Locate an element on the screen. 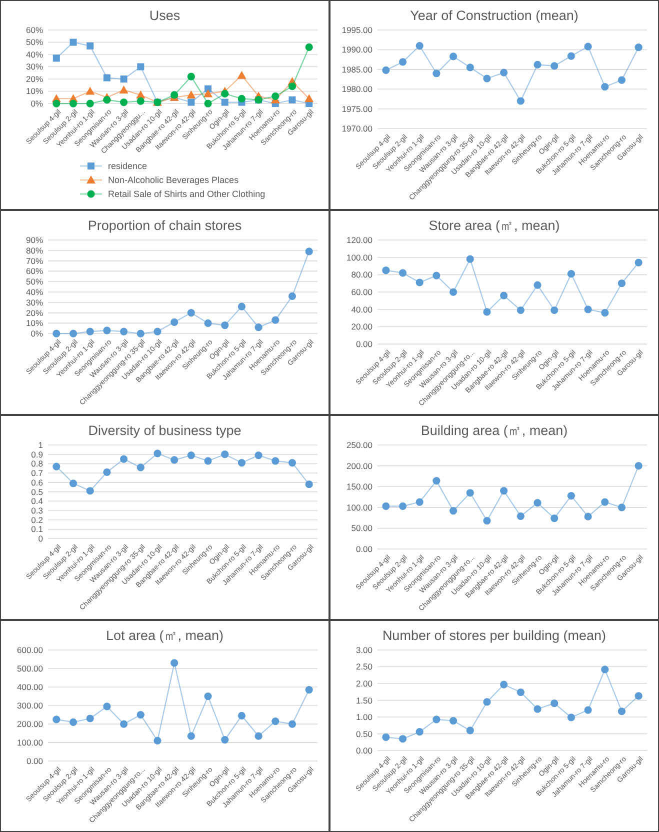 The width and height of the screenshot is (659, 832). y-tick-label: 0.2 is located at coordinates (37, 519).